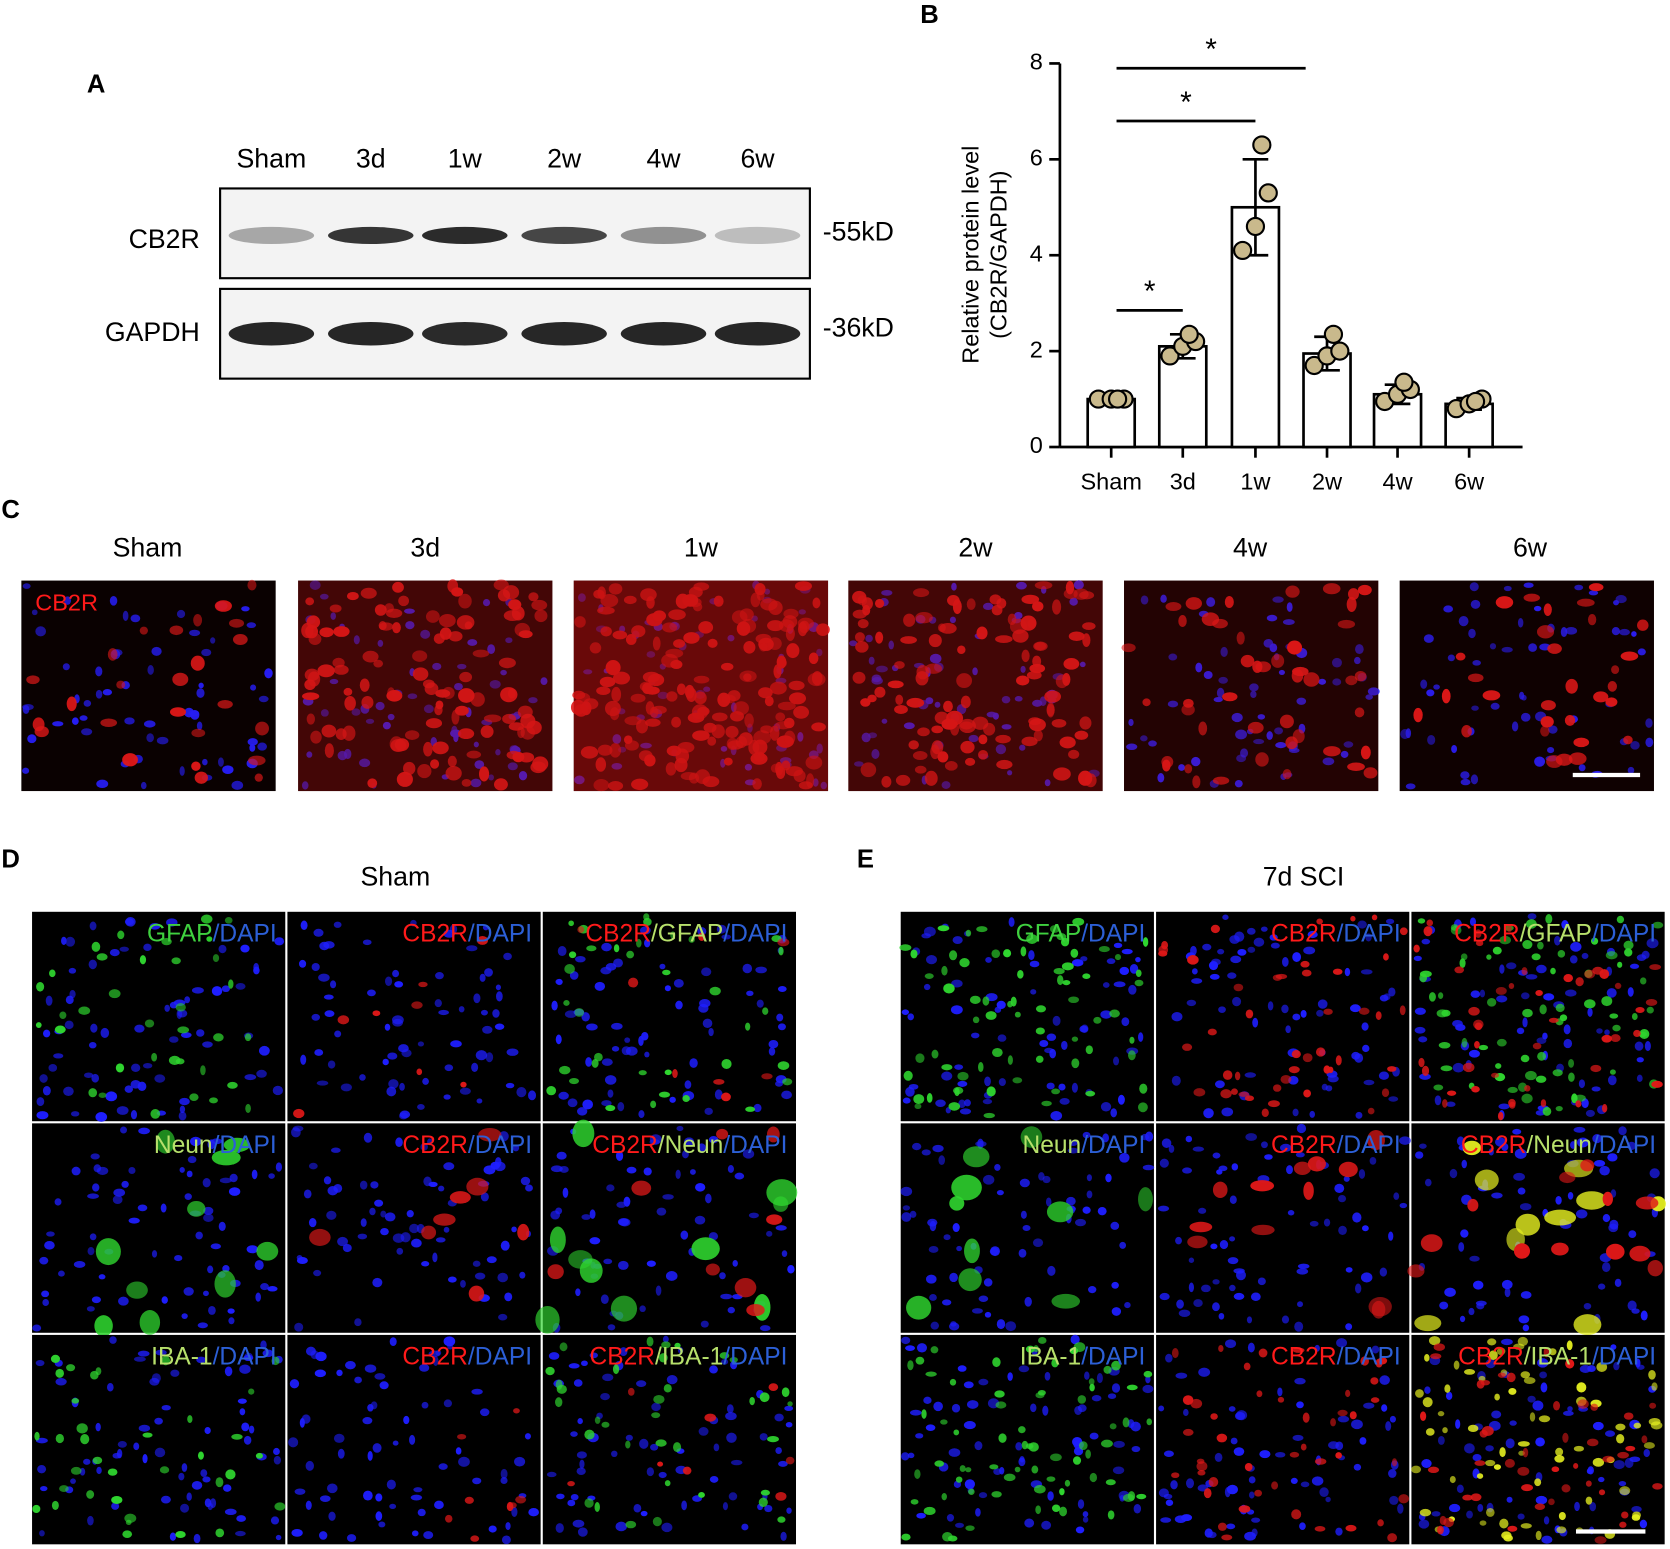  I want to click on micrograph, so click(669, 1016).